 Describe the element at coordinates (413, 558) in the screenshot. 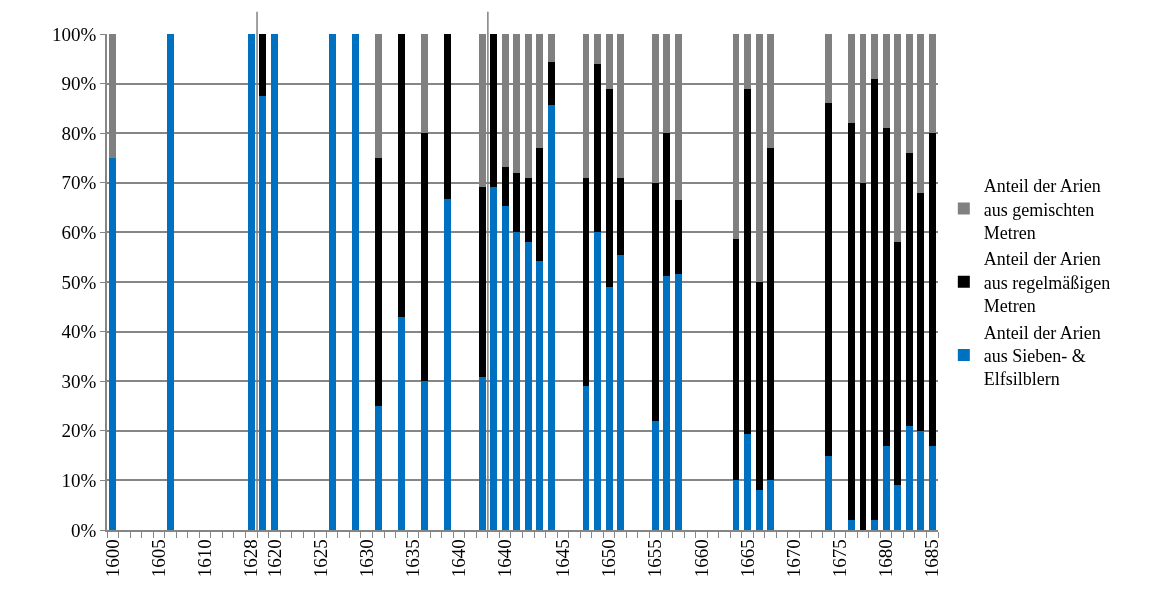

I see `x-tick-label: 1635` at that location.